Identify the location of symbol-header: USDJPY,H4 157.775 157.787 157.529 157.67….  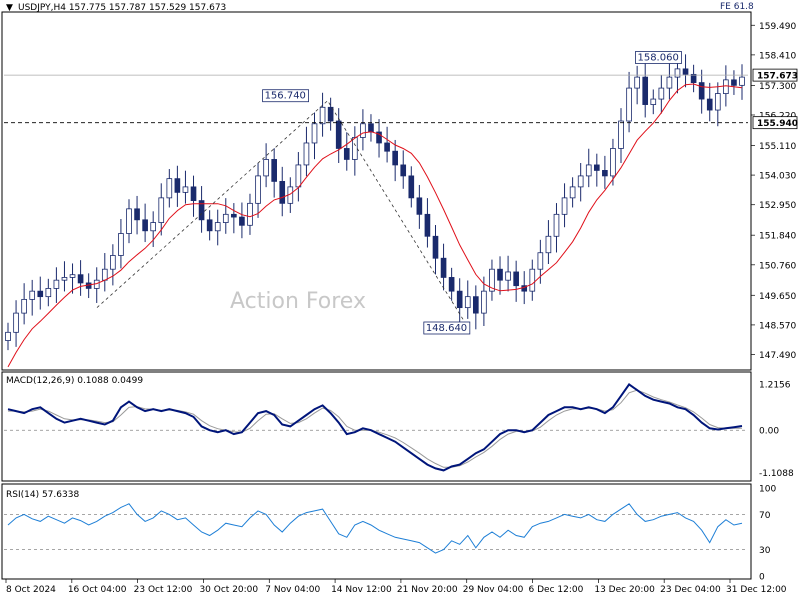
(122, 8).